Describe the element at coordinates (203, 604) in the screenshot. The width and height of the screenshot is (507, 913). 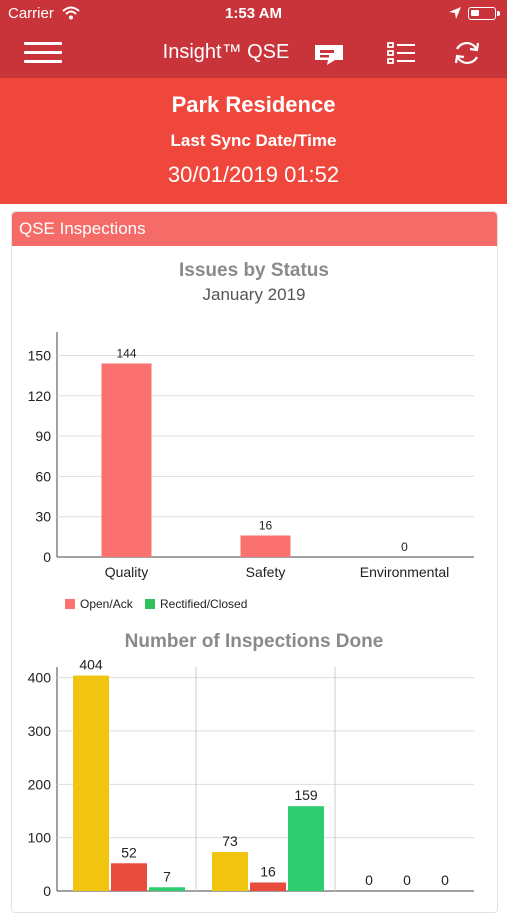
I see `legend-label-rectified: Rectified/Closed` at that location.